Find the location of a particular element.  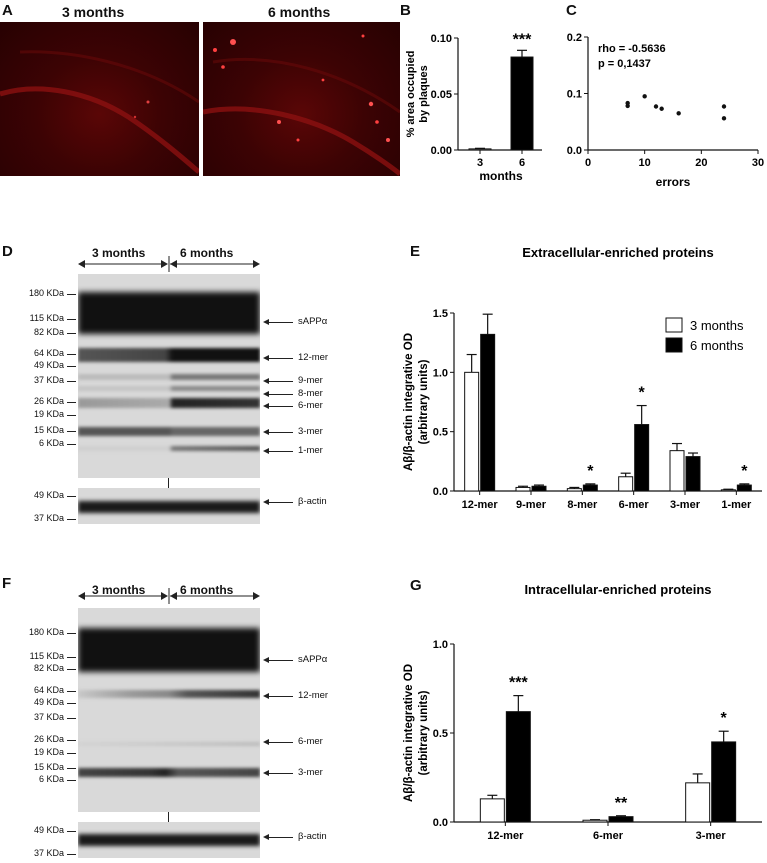

e-ytick-label: 0.5 is located at coordinates (440, 433).